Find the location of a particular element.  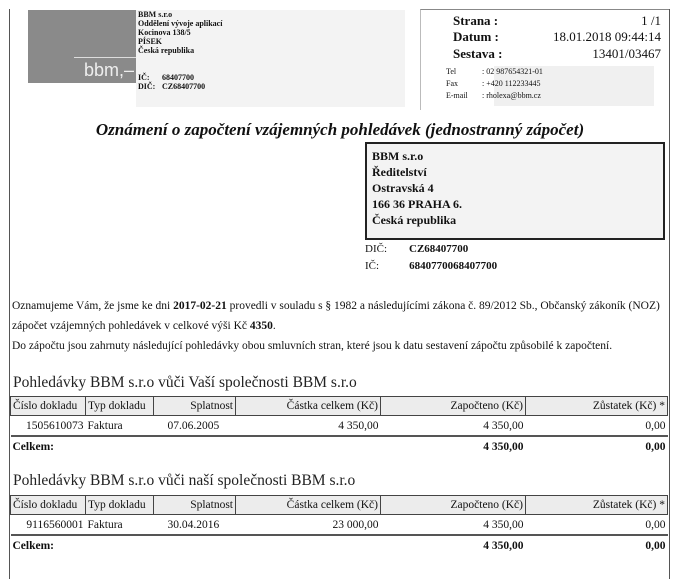

logo-text: bbm,– is located at coordinates (108, 70).